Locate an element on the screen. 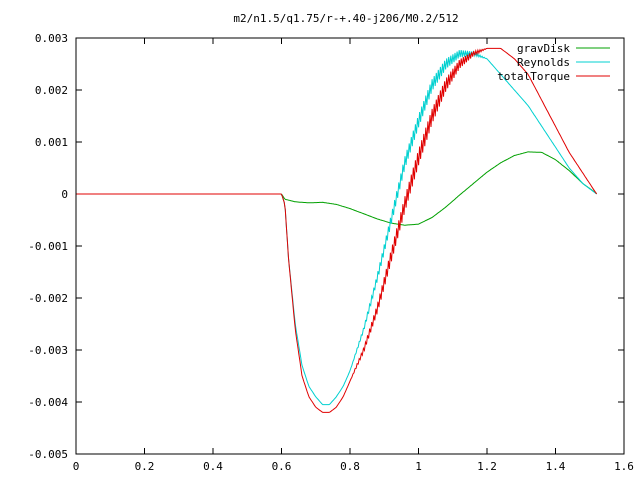 The image size is (640, 480). x-tick-label: 1.2 is located at coordinates (487, 466).